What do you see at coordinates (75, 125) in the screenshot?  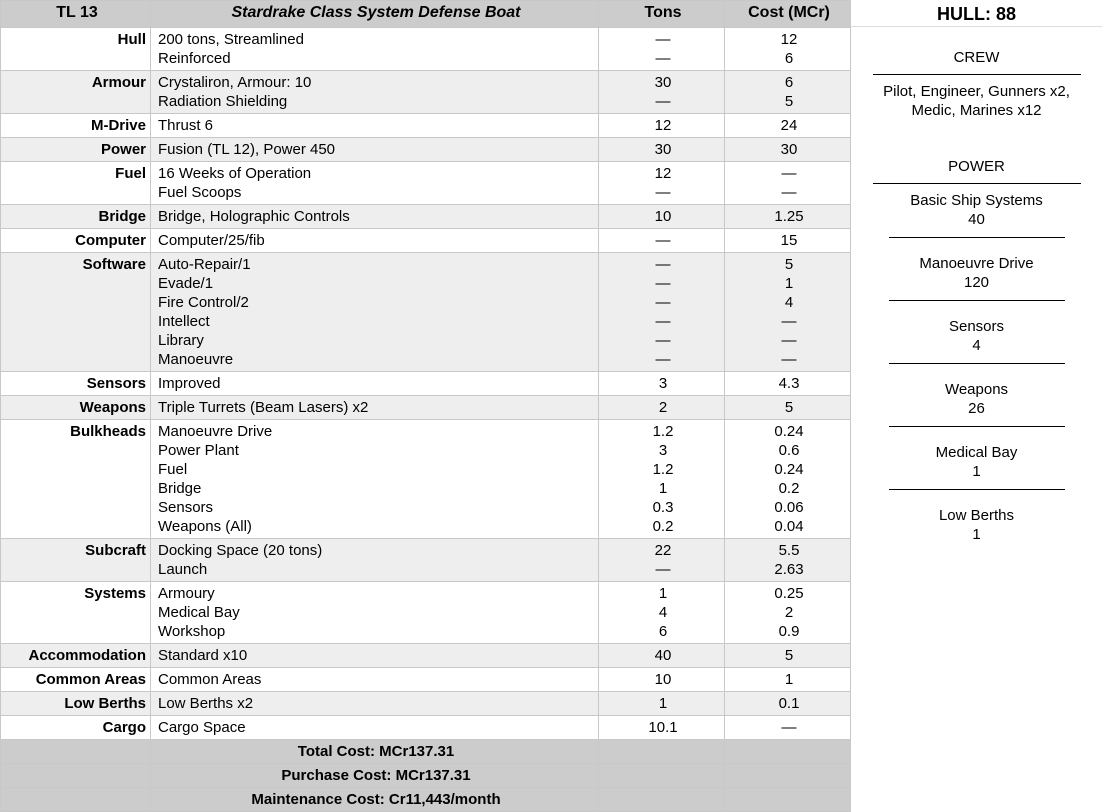 I see `row-label: M-Drive` at bounding box center [75, 125].